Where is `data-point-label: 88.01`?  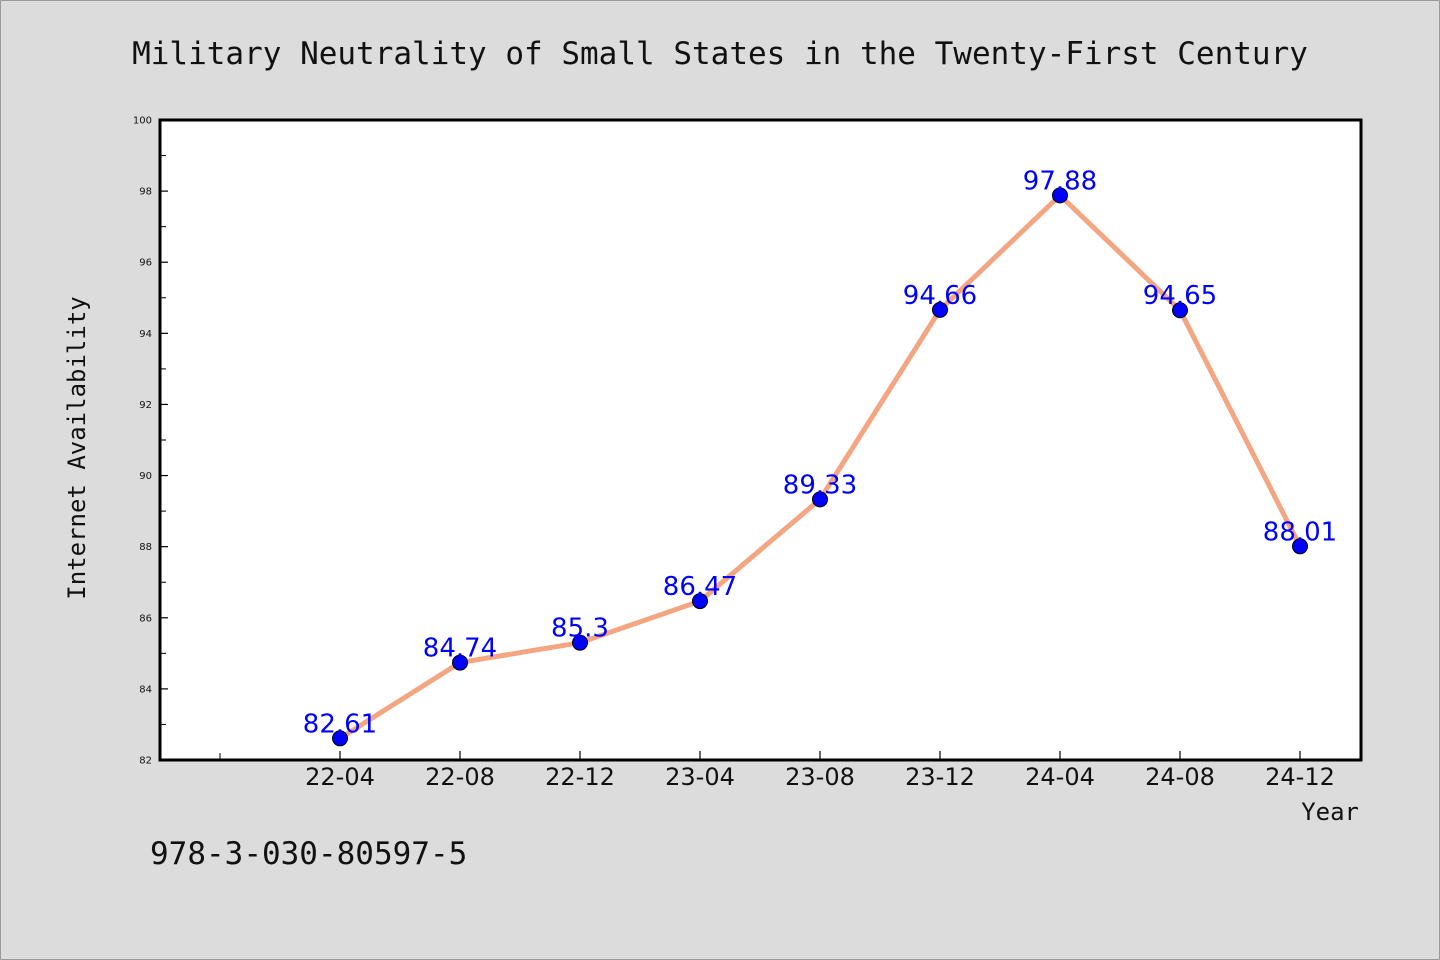 data-point-label: 88.01 is located at coordinates (1300, 532).